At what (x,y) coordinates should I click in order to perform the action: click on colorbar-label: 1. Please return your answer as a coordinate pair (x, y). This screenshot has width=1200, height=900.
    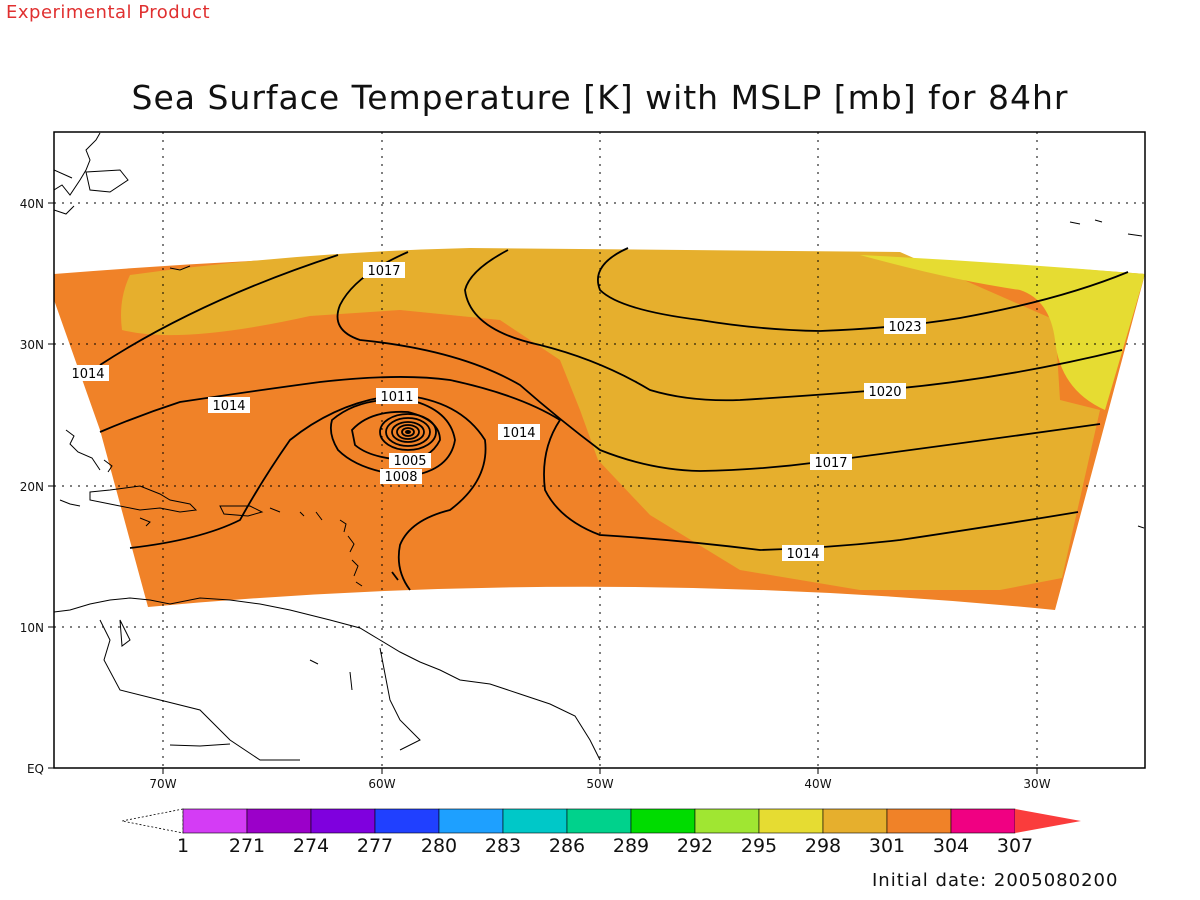
    Looking at the image, I should click on (183, 846).